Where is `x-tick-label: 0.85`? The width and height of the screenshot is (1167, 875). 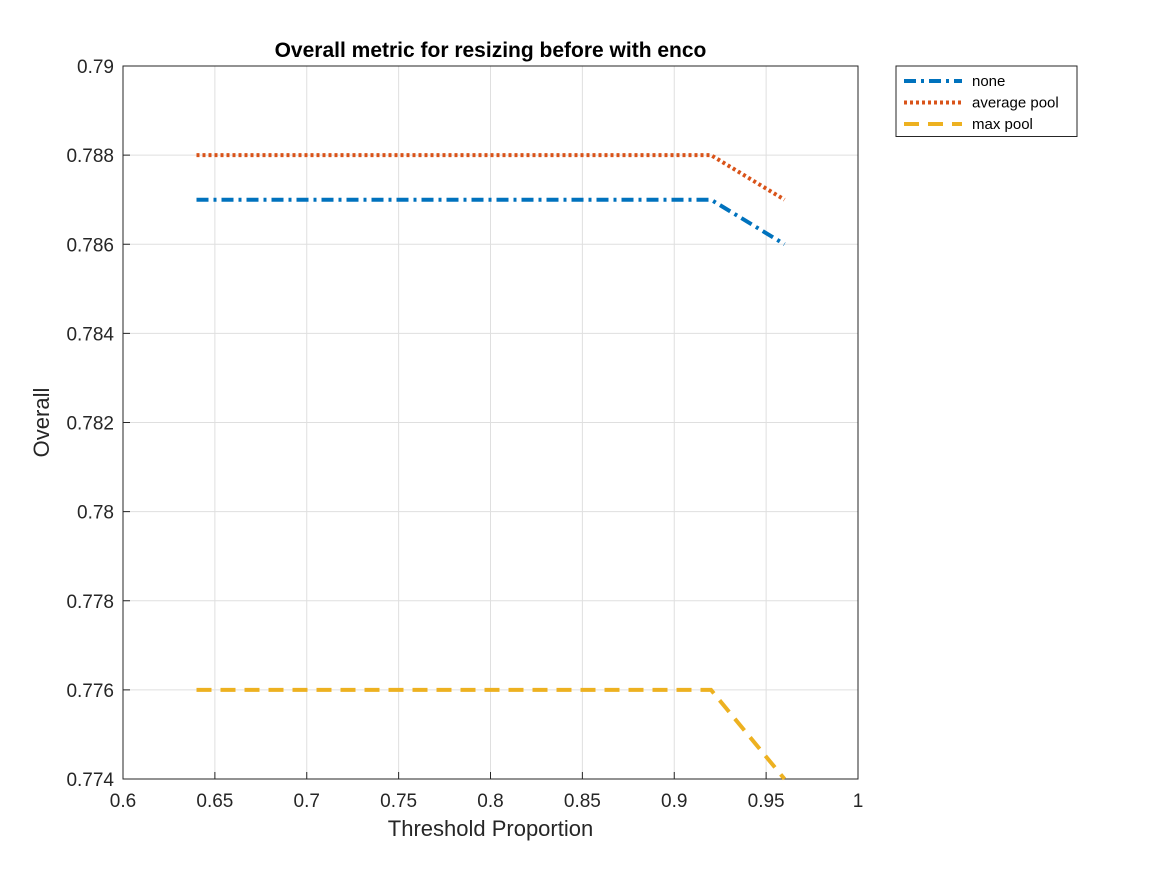
x-tick-label: 0.85 is located at coordinates (582, 801).